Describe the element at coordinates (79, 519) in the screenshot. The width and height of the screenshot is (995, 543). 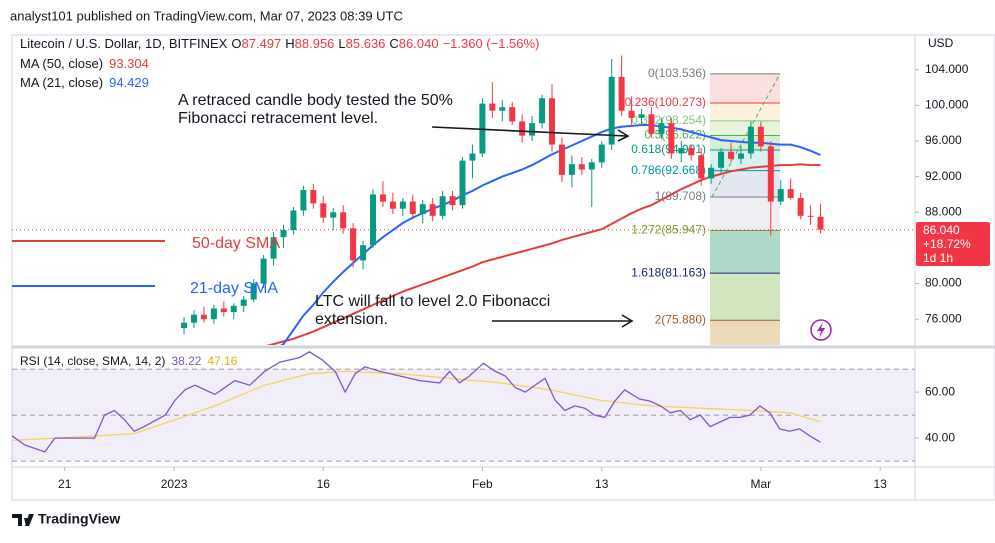
I see `footer-brand: TradingView` at that location.